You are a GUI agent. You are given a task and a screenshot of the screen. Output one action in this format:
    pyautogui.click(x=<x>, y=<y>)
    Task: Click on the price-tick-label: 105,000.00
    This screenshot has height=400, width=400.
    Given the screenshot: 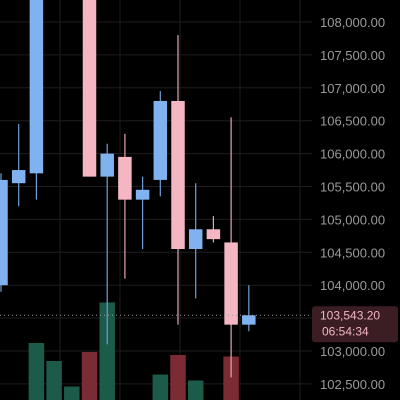 What is the action you would take?
    pyautogui.click(x=352, y=219)
    